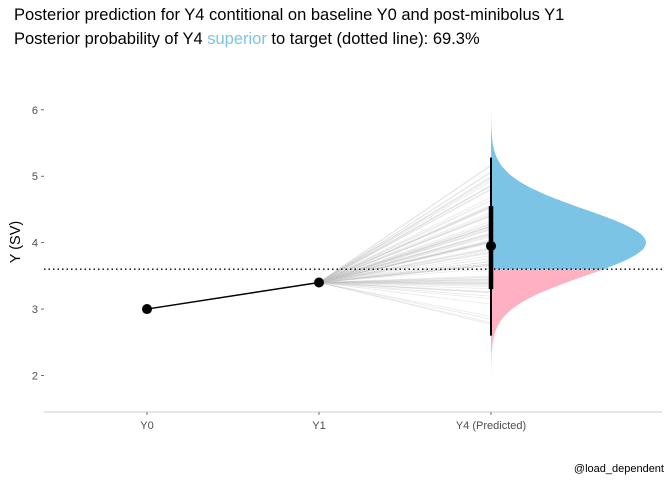 The image size is (672, 480). I want to click on x-axis: Y0 Y1 Y4 (Predicted), so click(333, 422).